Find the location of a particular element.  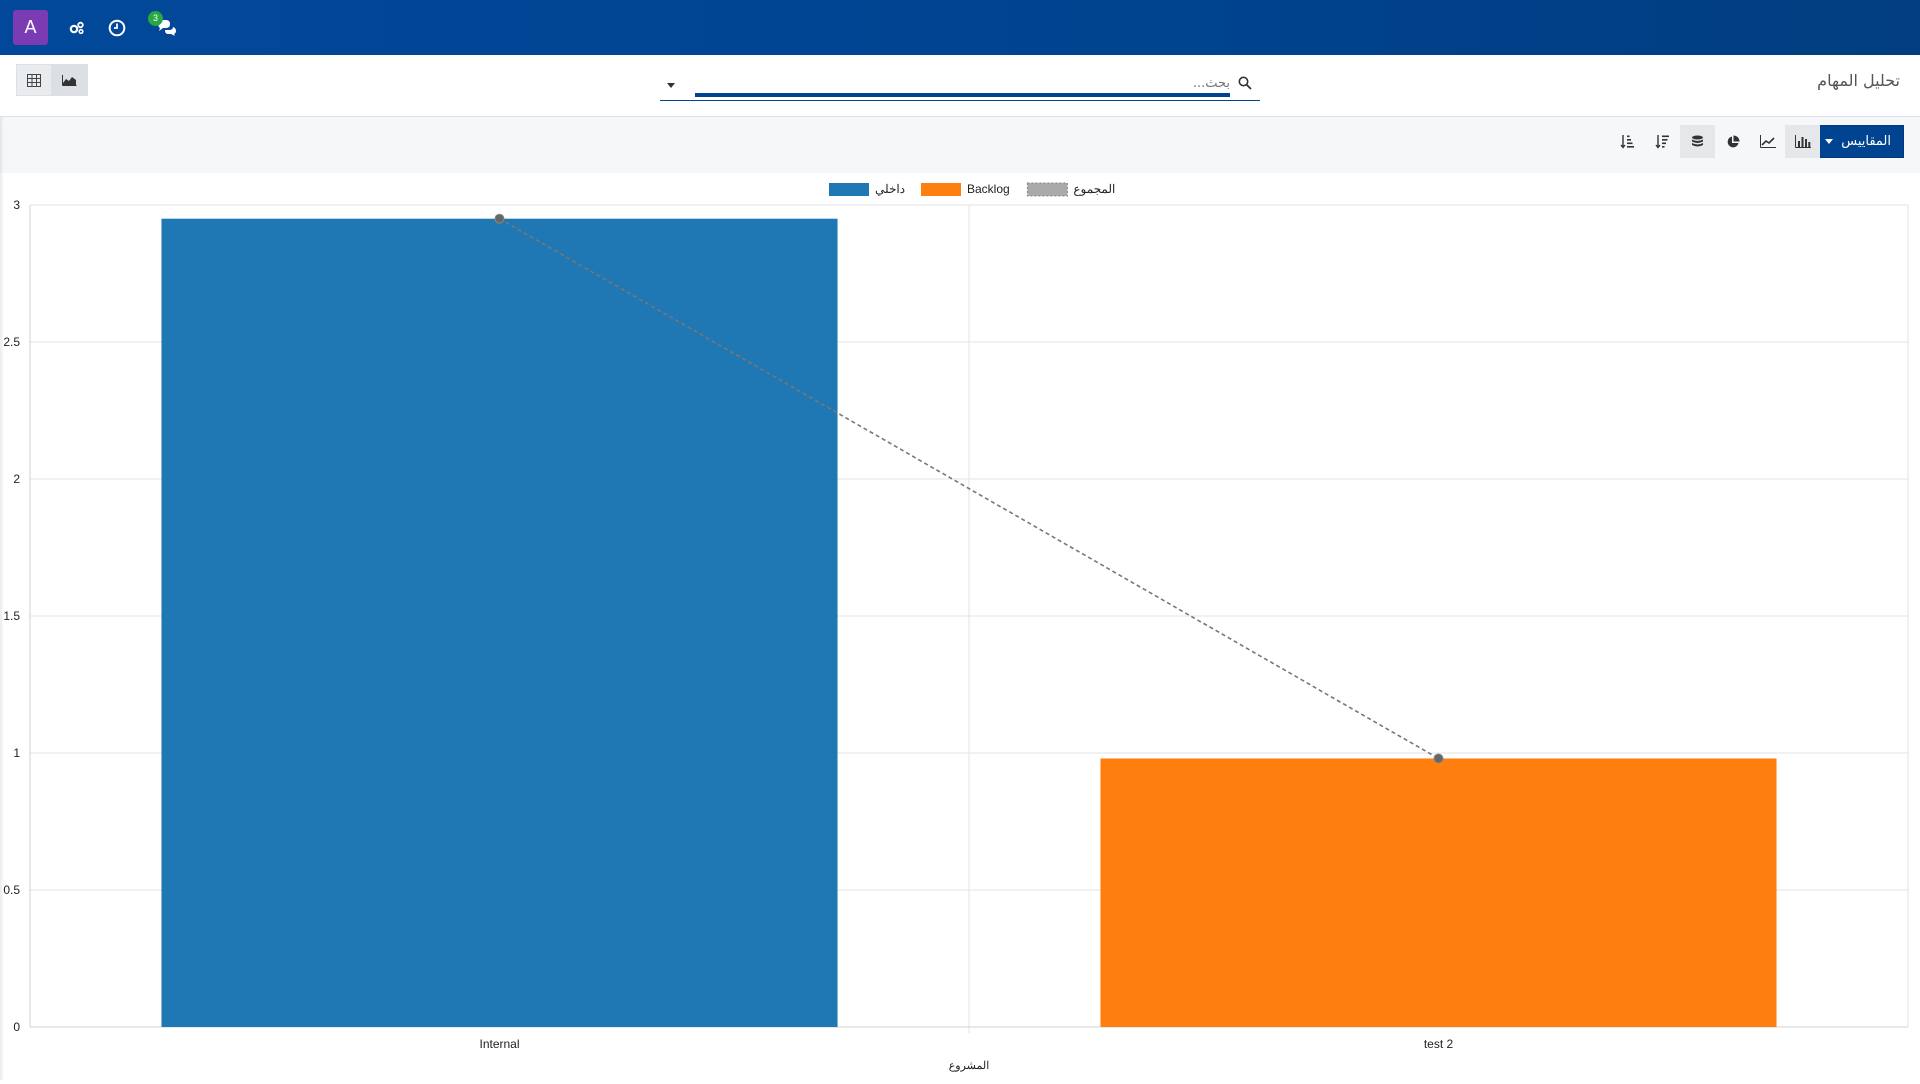

line-chart-icon is located at coordinates (1767, 141).